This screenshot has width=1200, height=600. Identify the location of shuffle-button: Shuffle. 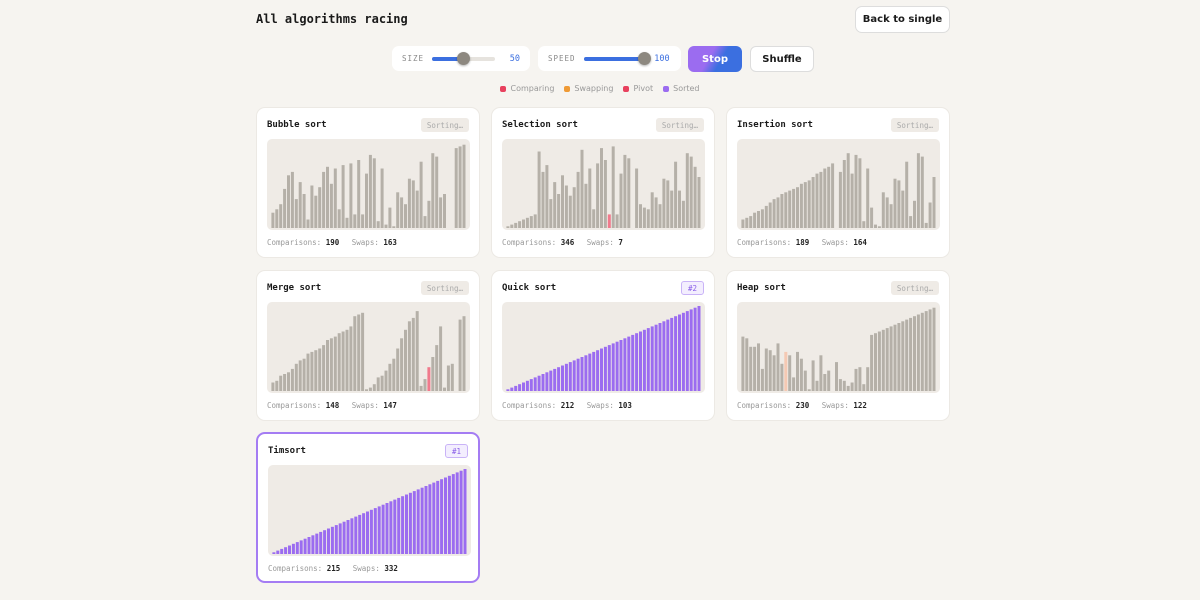
(782, 59).